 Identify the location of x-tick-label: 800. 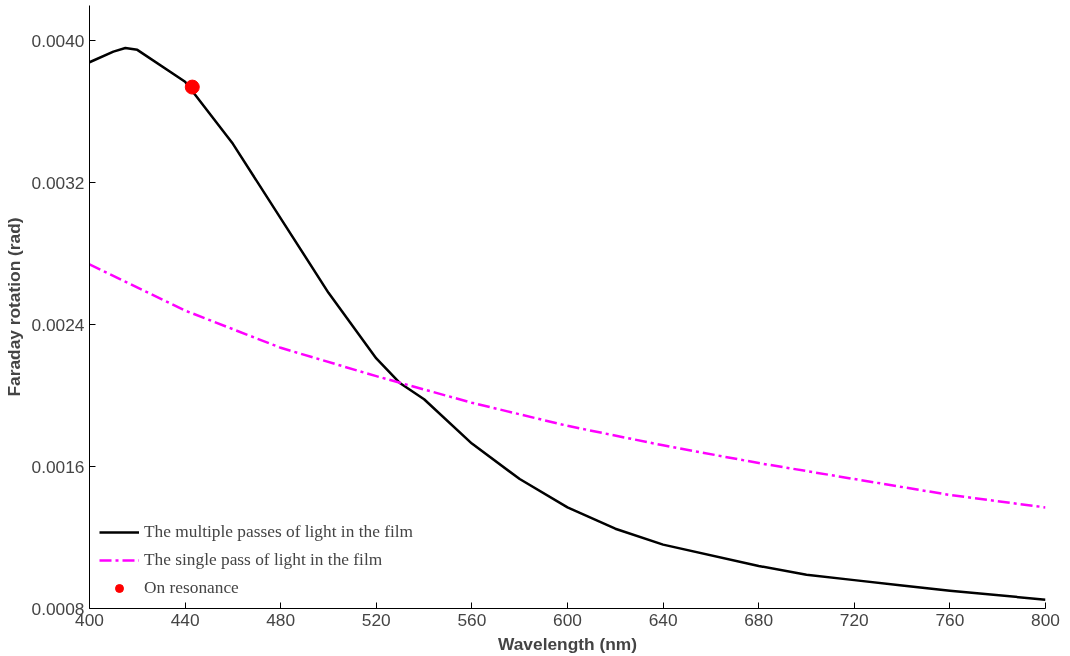
(1045, 619).